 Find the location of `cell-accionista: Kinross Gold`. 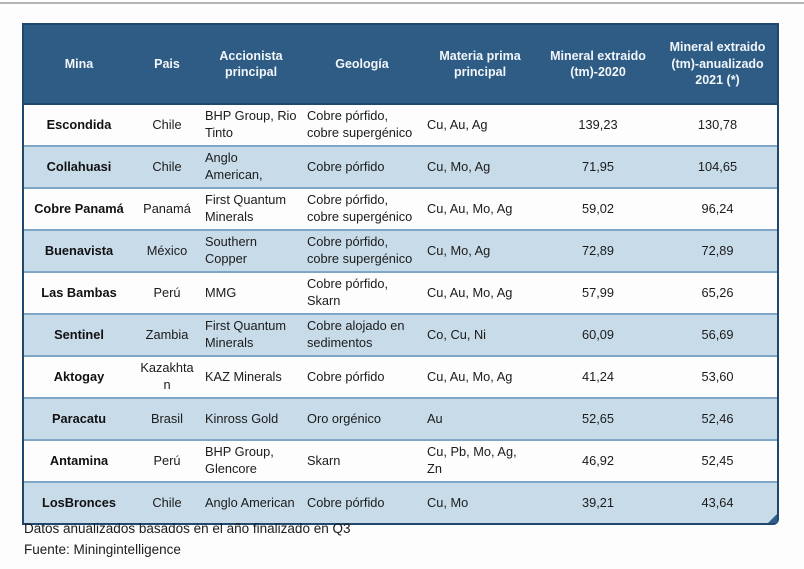

cell-accionista: Kinross Gold is located at coordinates (242, 418).